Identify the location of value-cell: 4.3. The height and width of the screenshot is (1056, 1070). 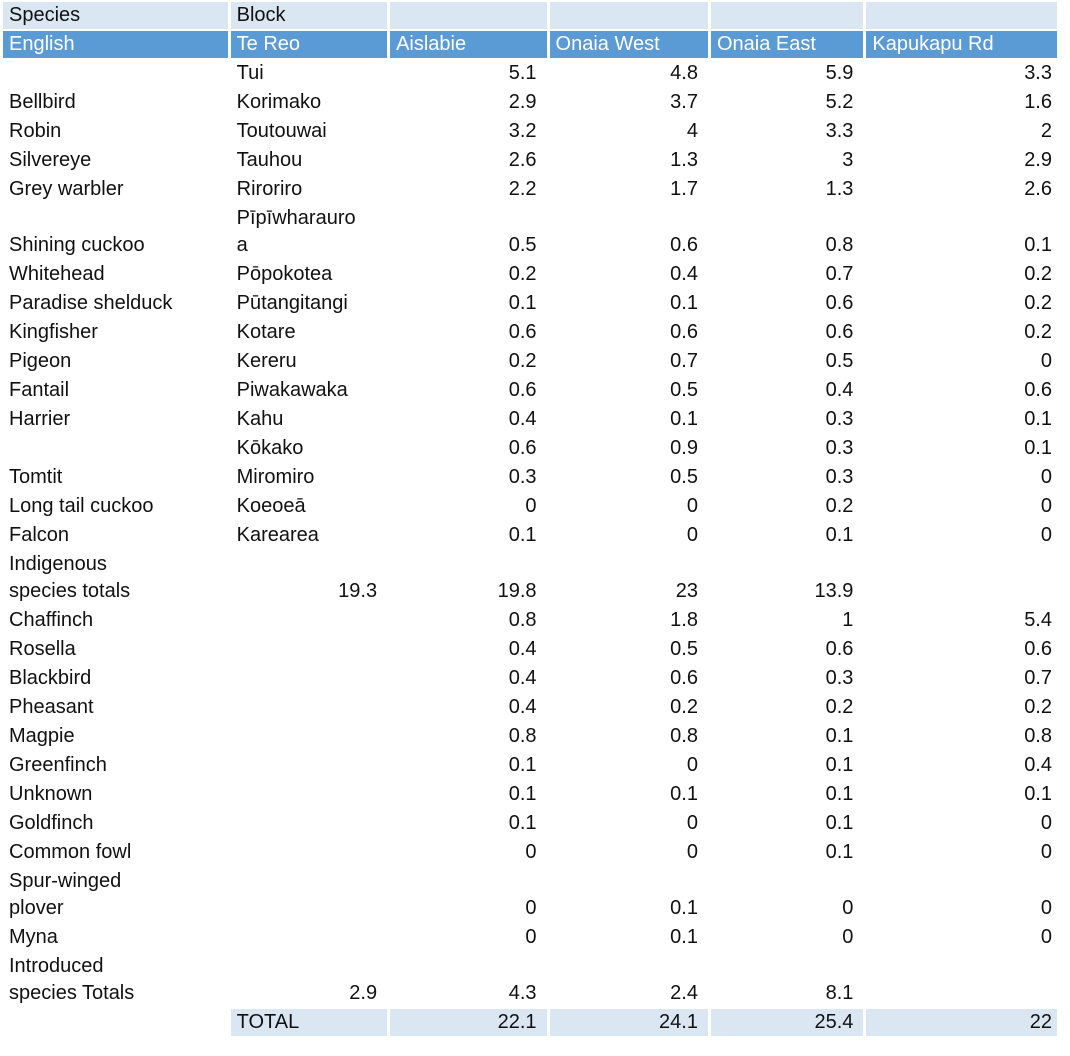
(522, 993).